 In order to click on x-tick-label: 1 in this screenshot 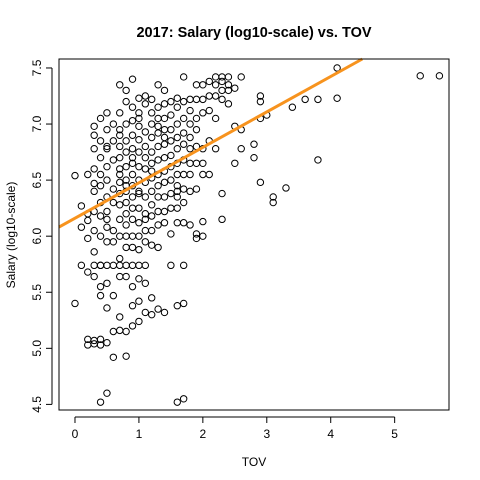, I will do `click(139, 434)`.